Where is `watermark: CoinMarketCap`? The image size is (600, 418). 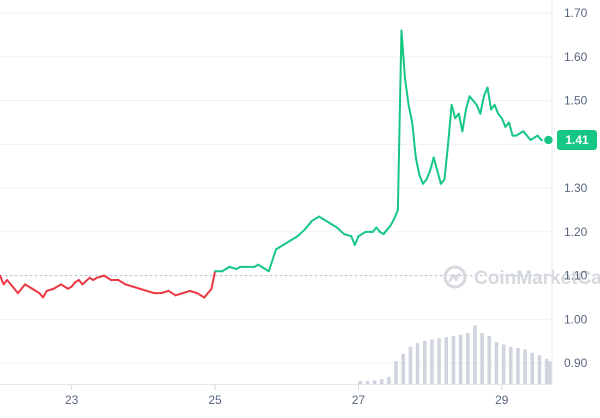 watermark: CoinMarketCap is located at coordinates (521, 277).